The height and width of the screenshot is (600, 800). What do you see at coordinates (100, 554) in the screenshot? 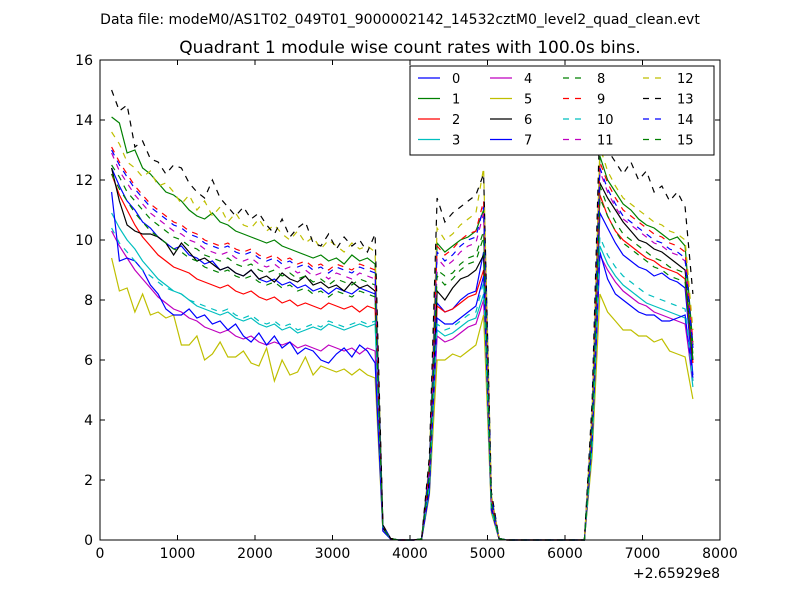
I see `x-tick-label: 0` at bounding box center [100, 554].